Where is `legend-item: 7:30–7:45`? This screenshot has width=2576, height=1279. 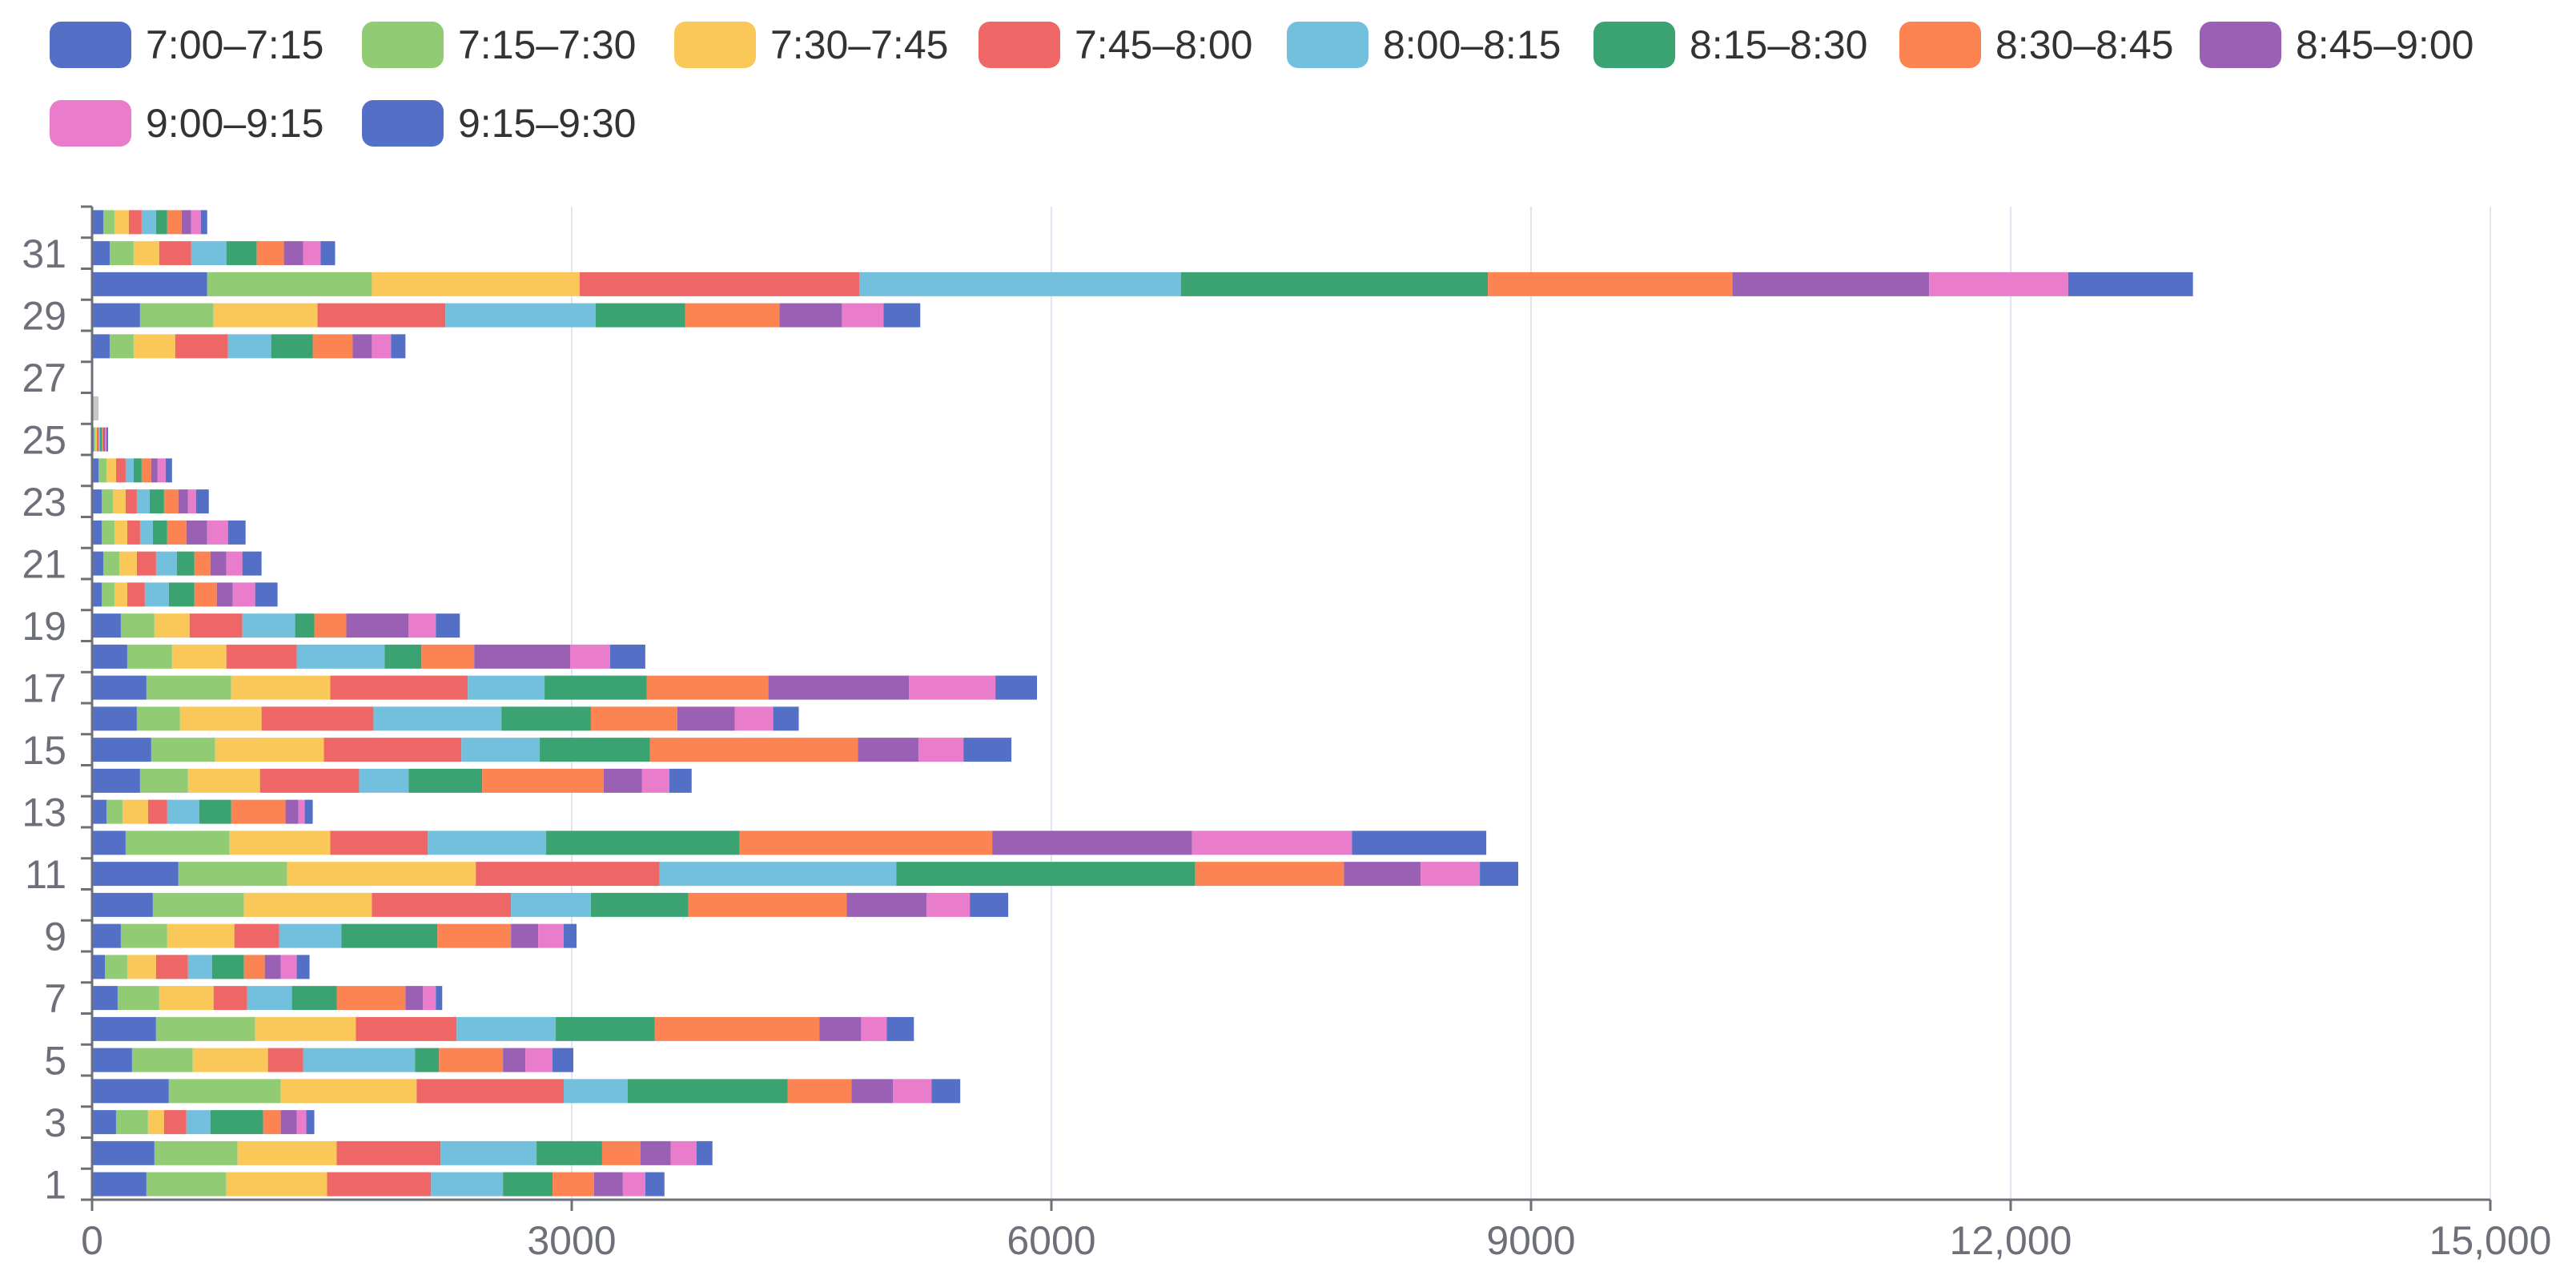
legend-item: 7:30–7:45 is located at coordinates (811, 45).